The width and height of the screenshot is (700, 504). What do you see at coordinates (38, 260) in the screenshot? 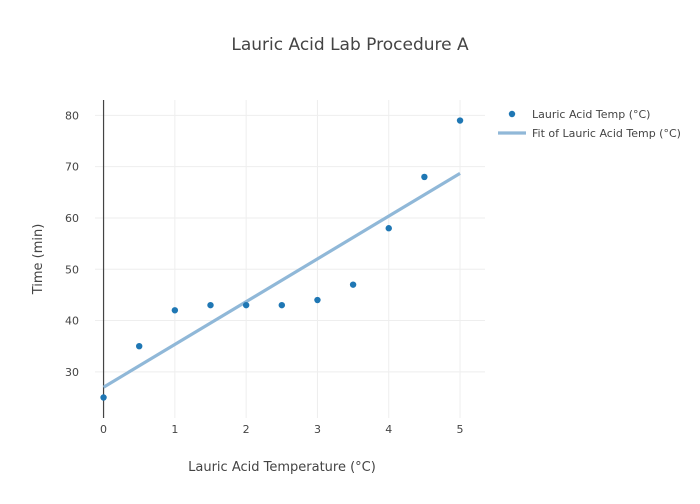
I see `y-axis-label: Time (min)` at bounding box center [38, 260].